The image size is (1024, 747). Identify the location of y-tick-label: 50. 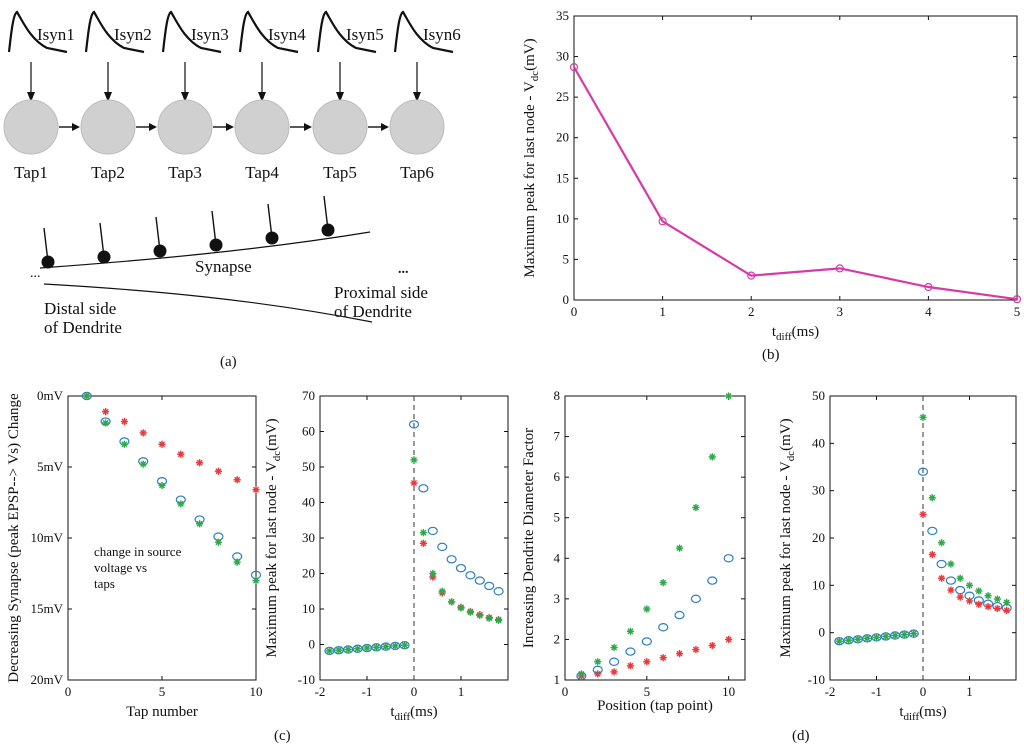
(818, 395).